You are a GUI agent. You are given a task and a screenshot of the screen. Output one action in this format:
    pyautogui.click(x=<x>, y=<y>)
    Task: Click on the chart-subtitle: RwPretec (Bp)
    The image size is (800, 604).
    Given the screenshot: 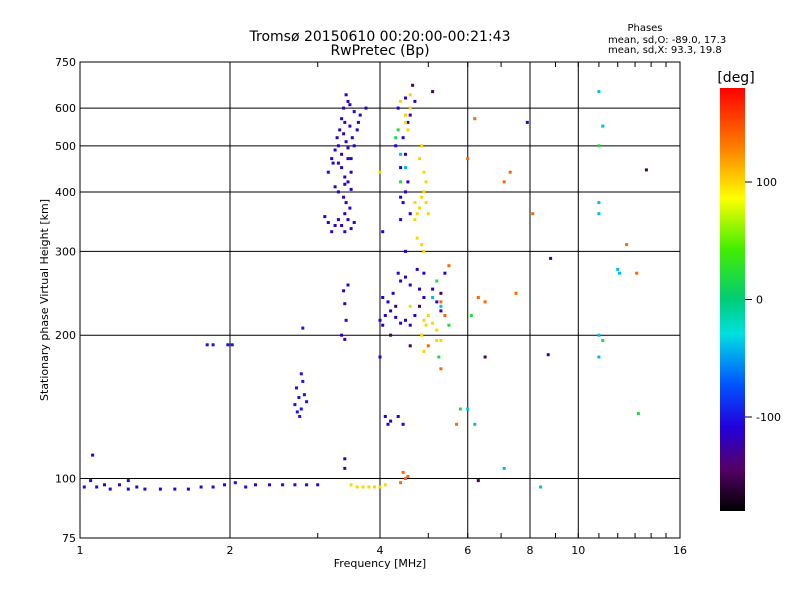 What is the action you would take?
    pyautogui.click(x=379, y=51)
    